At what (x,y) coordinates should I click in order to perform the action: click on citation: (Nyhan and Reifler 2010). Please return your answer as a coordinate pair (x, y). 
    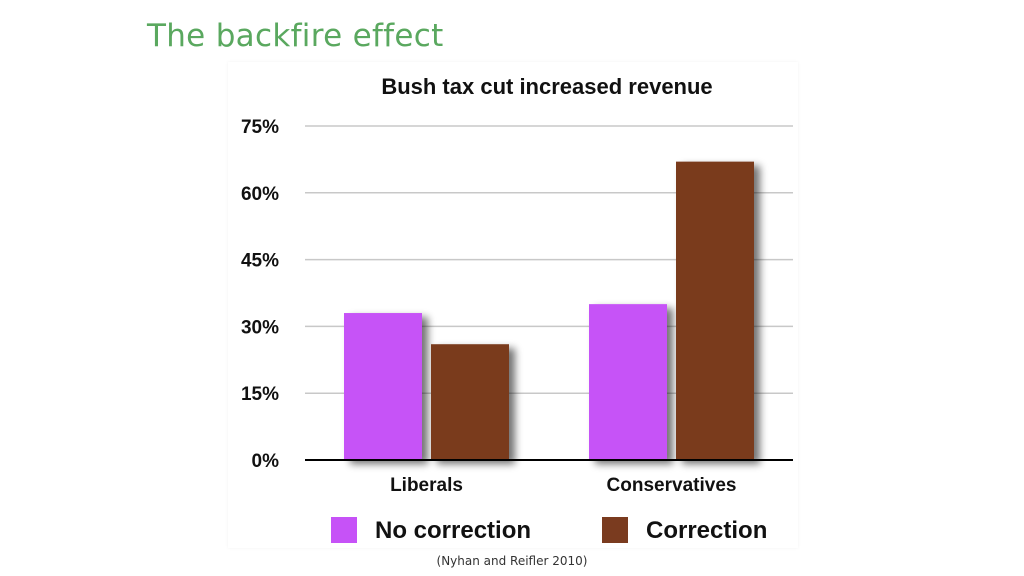
    Looking at the image, I should click on (512, 561).